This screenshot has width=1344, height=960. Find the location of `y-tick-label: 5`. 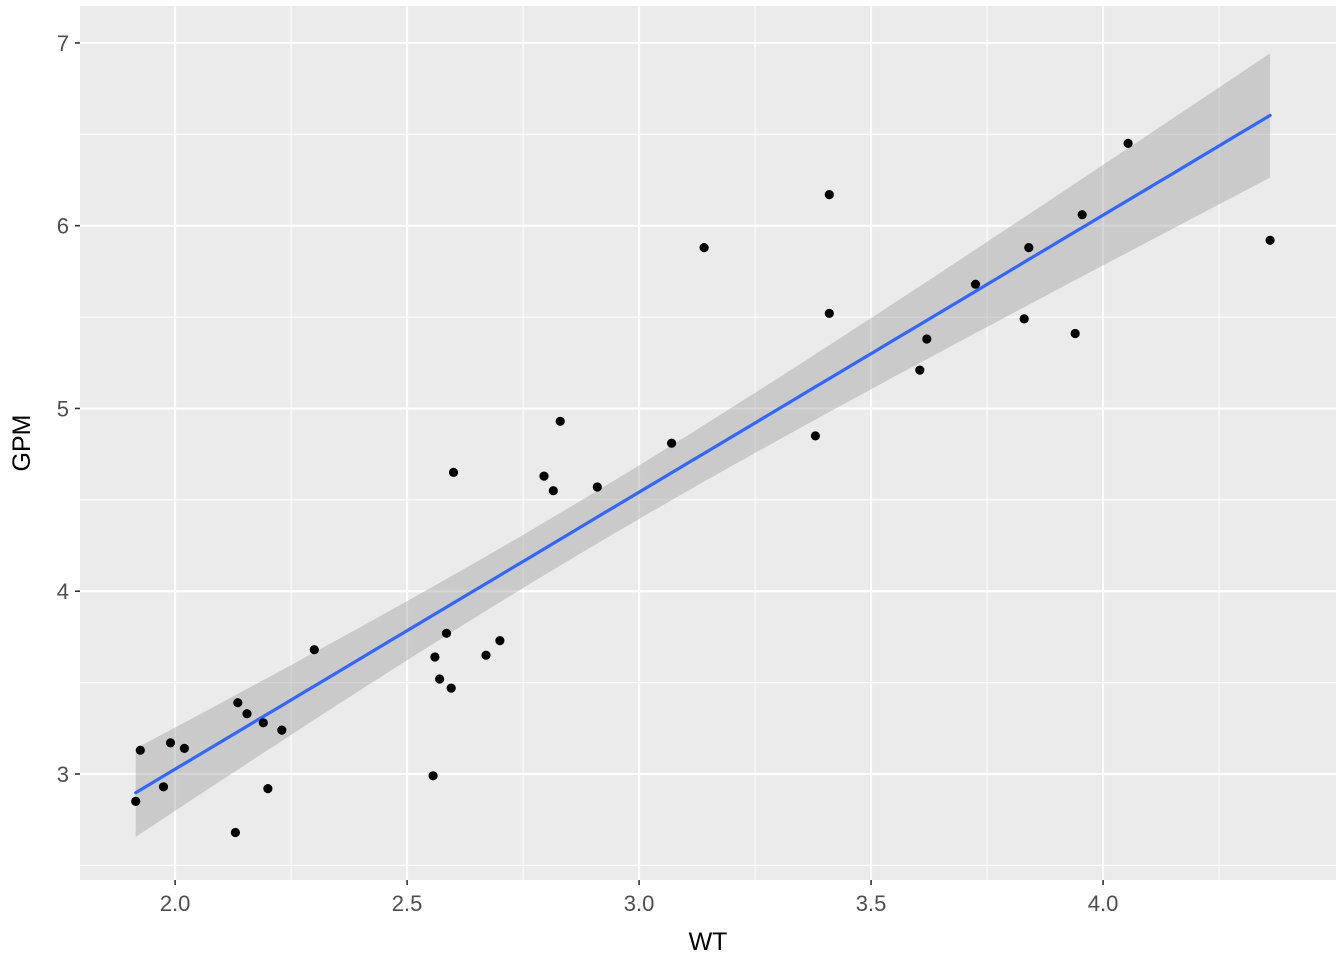

y-tick-label: 5 is located at coordinates (63, 408).